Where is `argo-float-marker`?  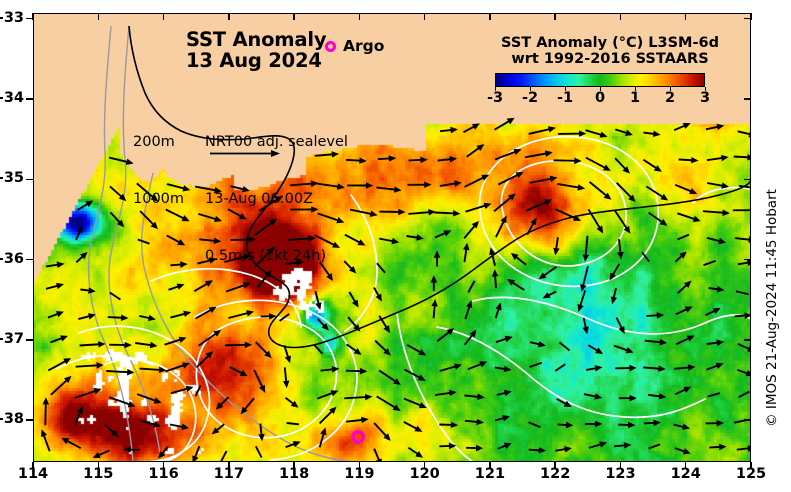
argo-float-marker is located at coordinates (358, 437).